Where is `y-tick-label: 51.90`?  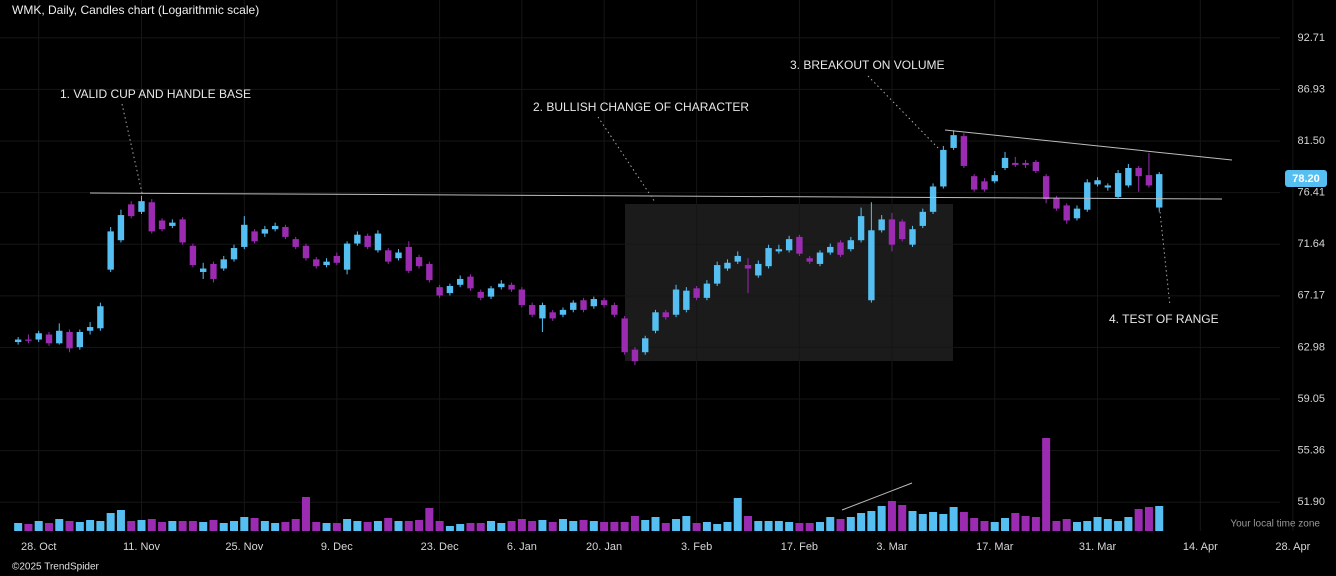
y-tick-label: 51.90 is located at coordinates (1311, 502).